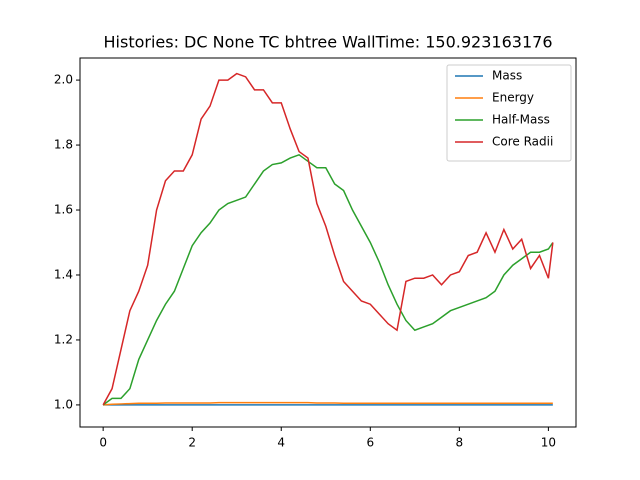  What do you see at coordinates (370, 443) in the screenshot?
I see `x-tick-label: 6` at bounding box center [370, 443].